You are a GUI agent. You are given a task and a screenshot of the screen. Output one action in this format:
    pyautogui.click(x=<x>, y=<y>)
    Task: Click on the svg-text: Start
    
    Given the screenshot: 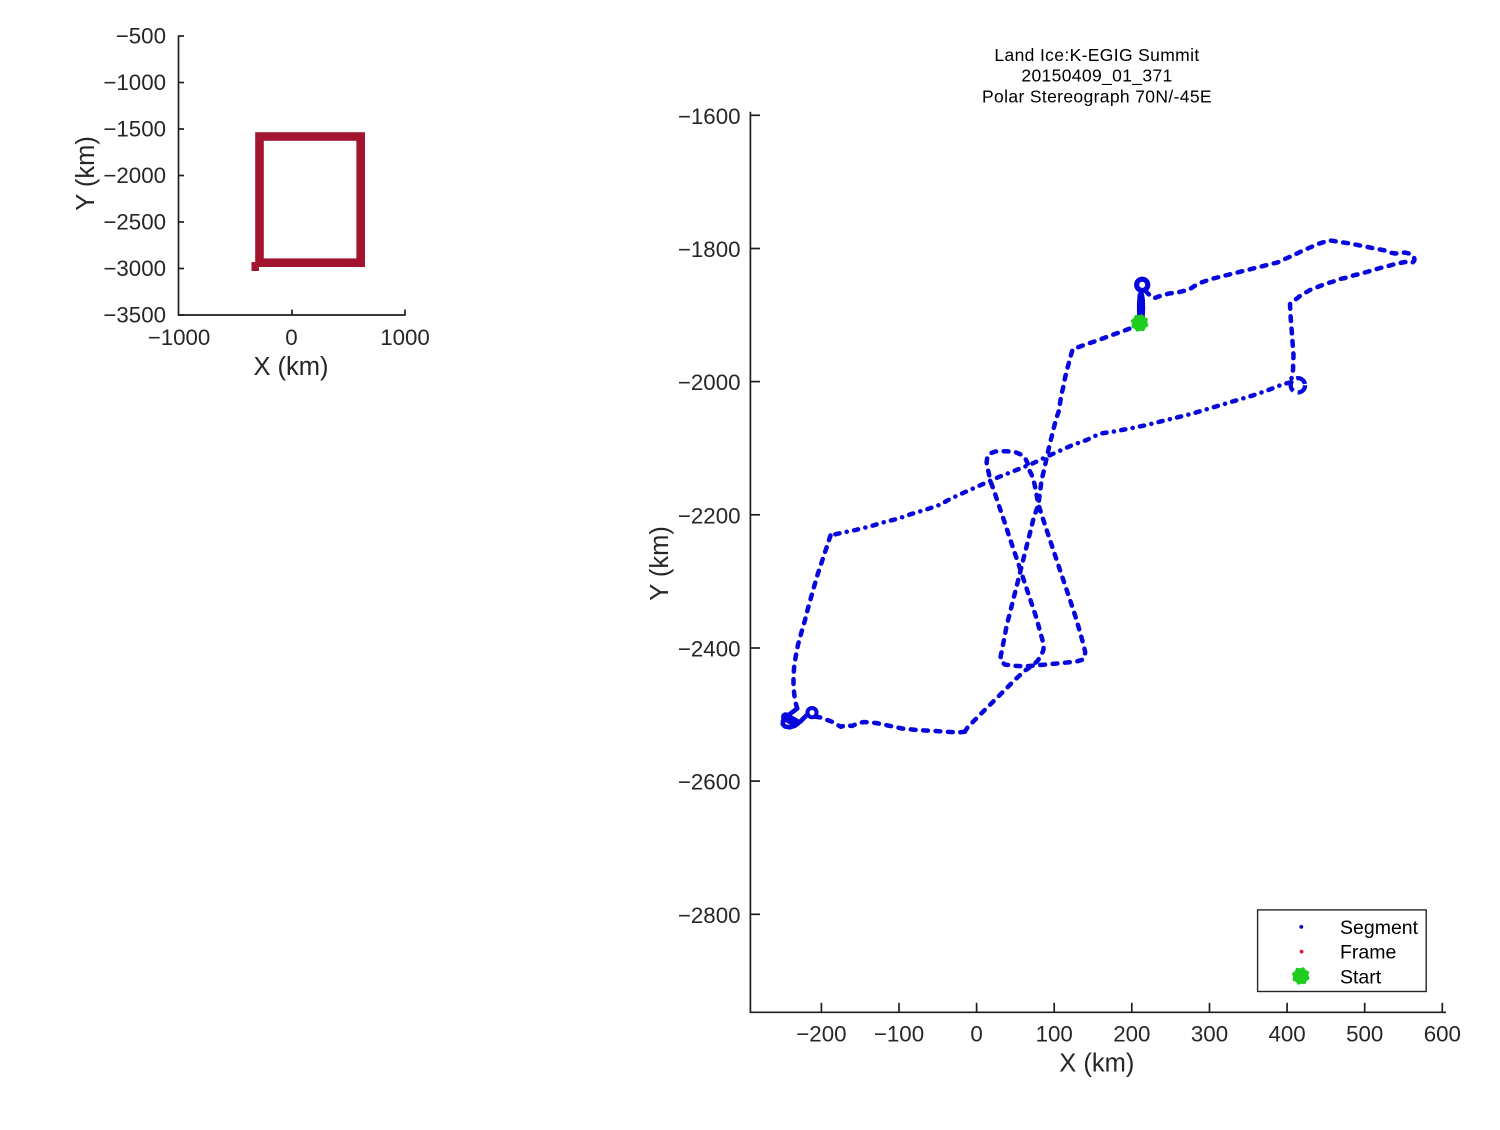 What is the action you would take?
    pyautogui.click(x=1361, y=977)
    